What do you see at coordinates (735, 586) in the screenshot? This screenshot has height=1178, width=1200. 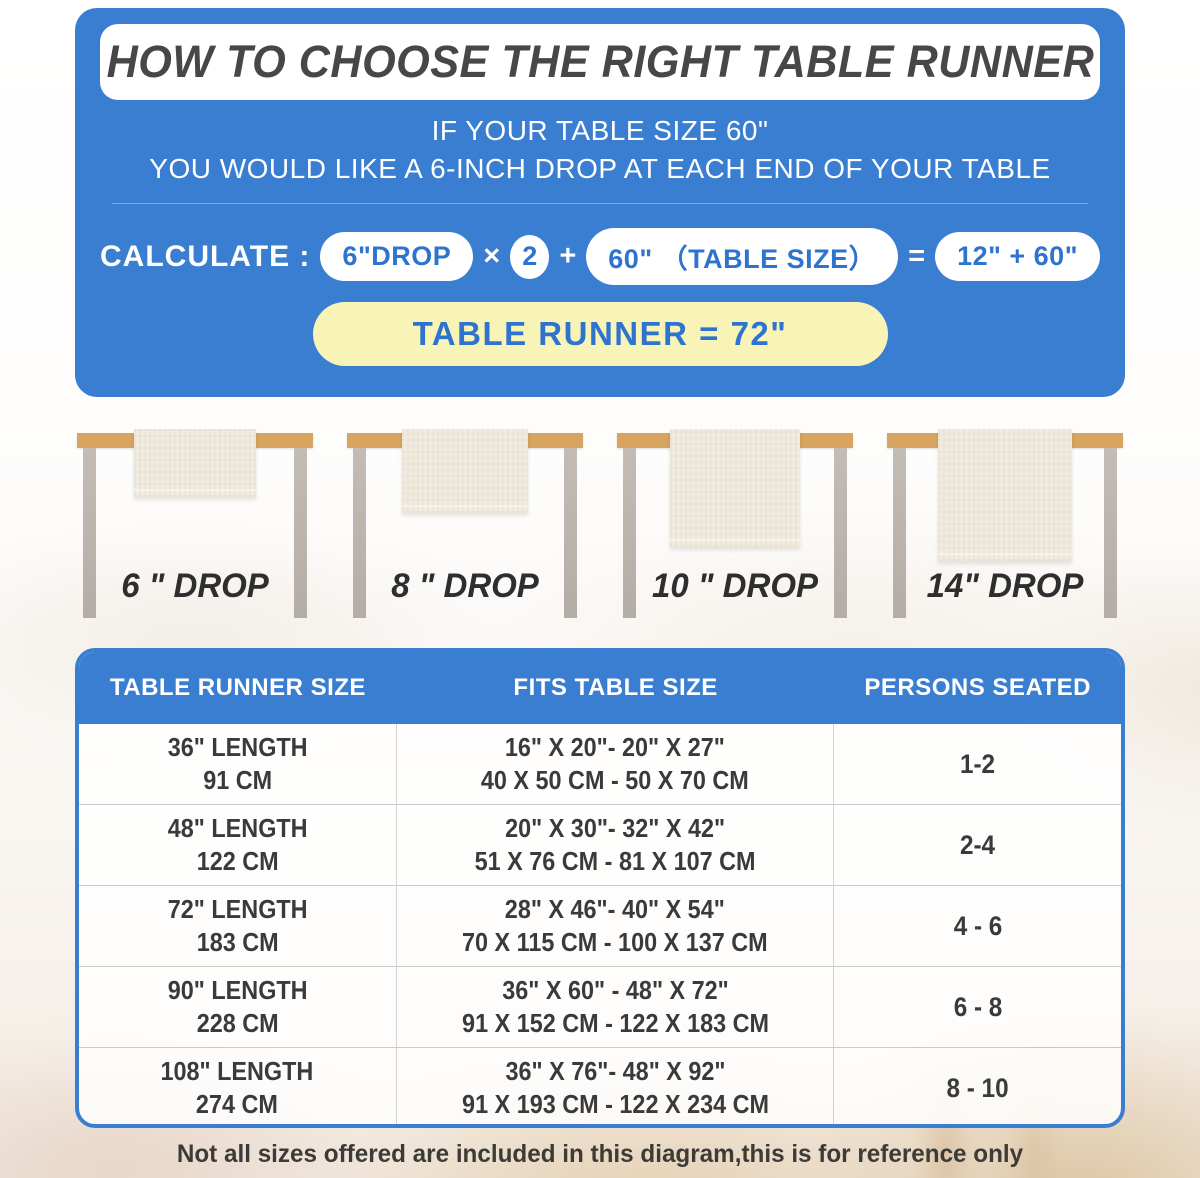 I see `drop-label: 10 " DROP` at bounding box center [735, 586].